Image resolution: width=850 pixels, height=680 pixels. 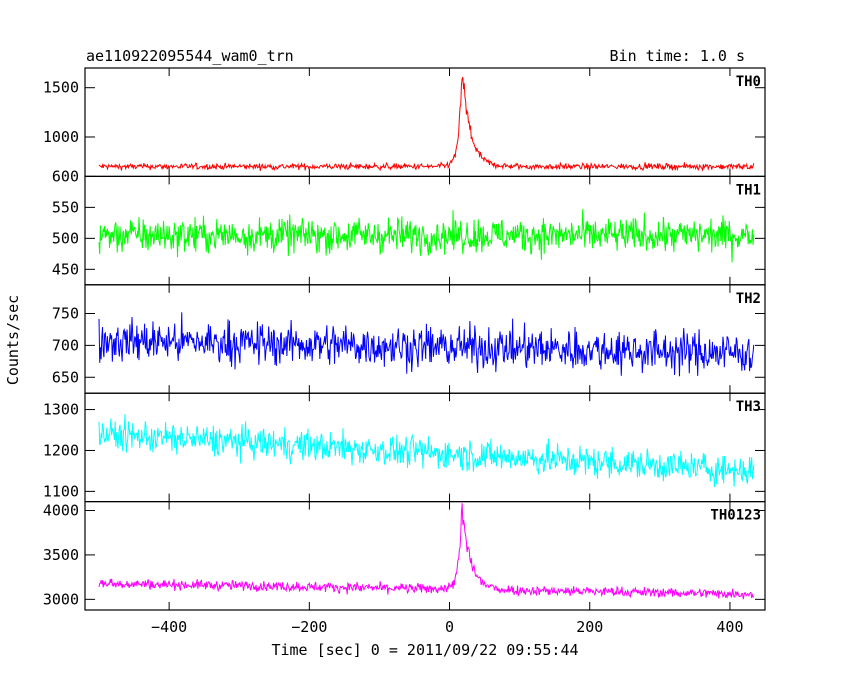 What do you see at coordinates (65, 238) in the screenshot?
I see `y-tick-label: 500` at bounding box center [65, 238].